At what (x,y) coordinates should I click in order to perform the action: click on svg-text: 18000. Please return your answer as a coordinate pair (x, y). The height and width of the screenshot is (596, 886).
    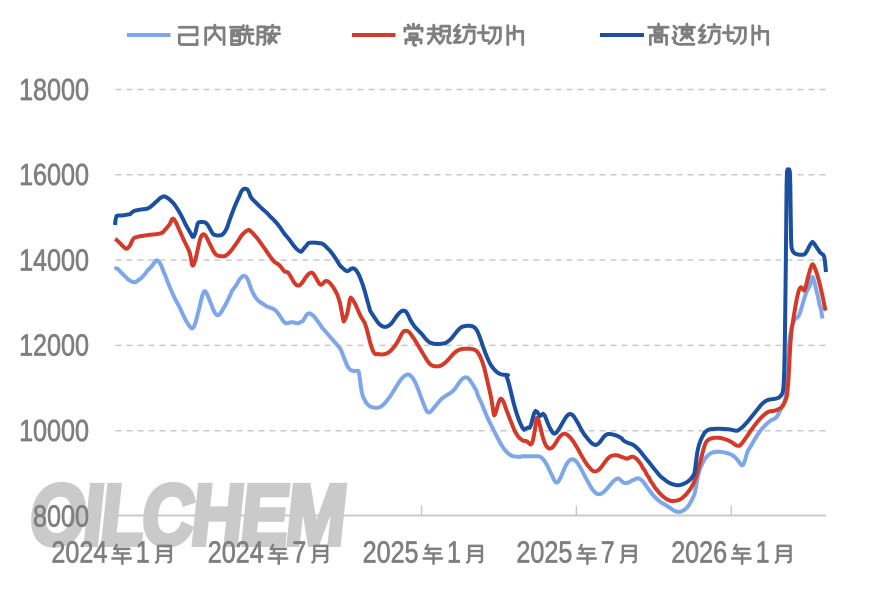
    Looking at the image, I should click on (54, 90).